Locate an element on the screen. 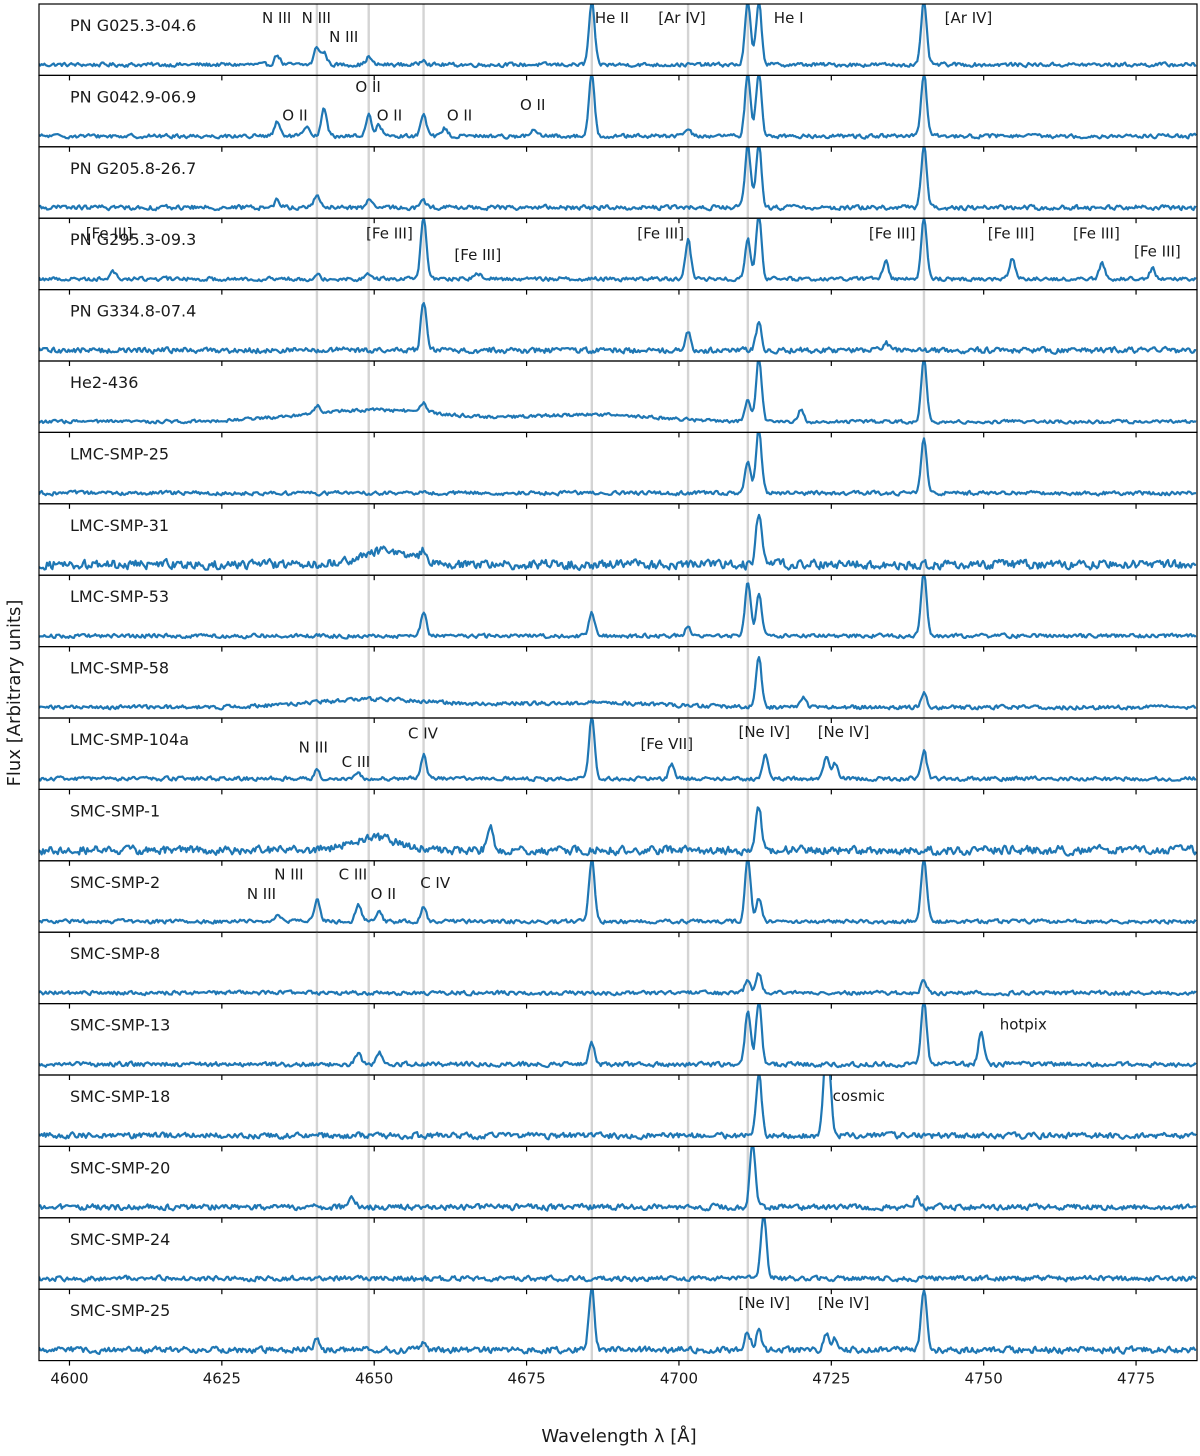 This screenshot has height=1456, width=1200. spectrum-panel: SMC-SMP-8 is located at coordinates (618, 970).